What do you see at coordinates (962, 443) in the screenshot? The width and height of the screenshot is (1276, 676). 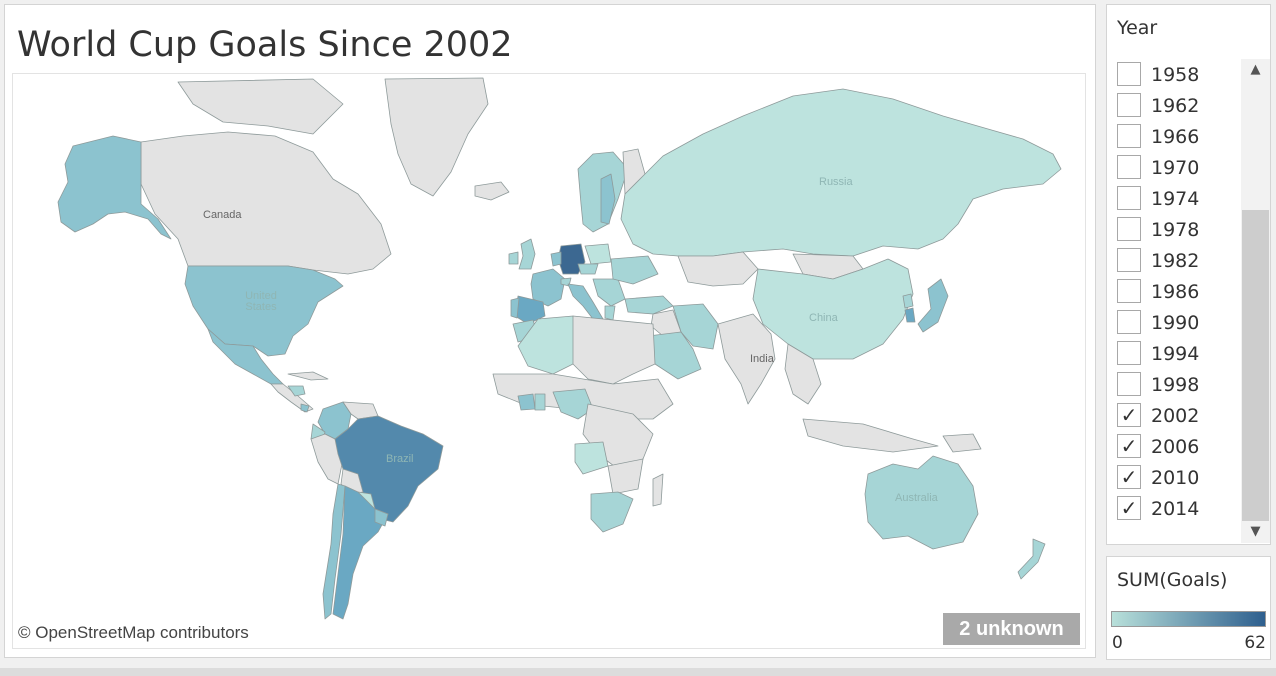 I see `country-papua` at bounding box center [962, 443].